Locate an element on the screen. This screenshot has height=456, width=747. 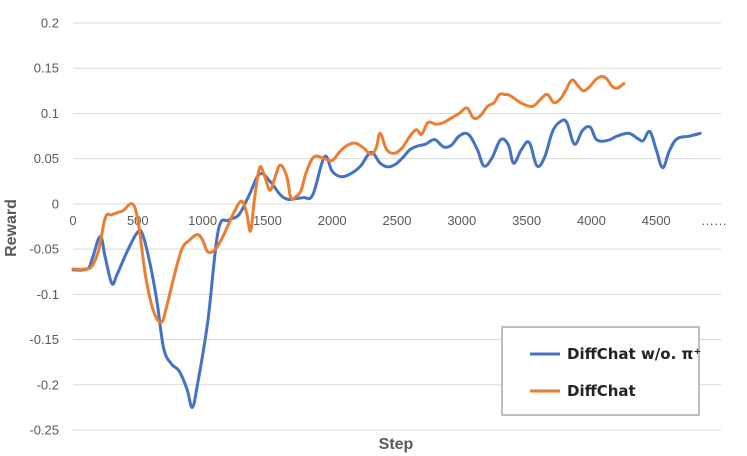
x-tick-label: 1500 is located at coordinates (267, 220).